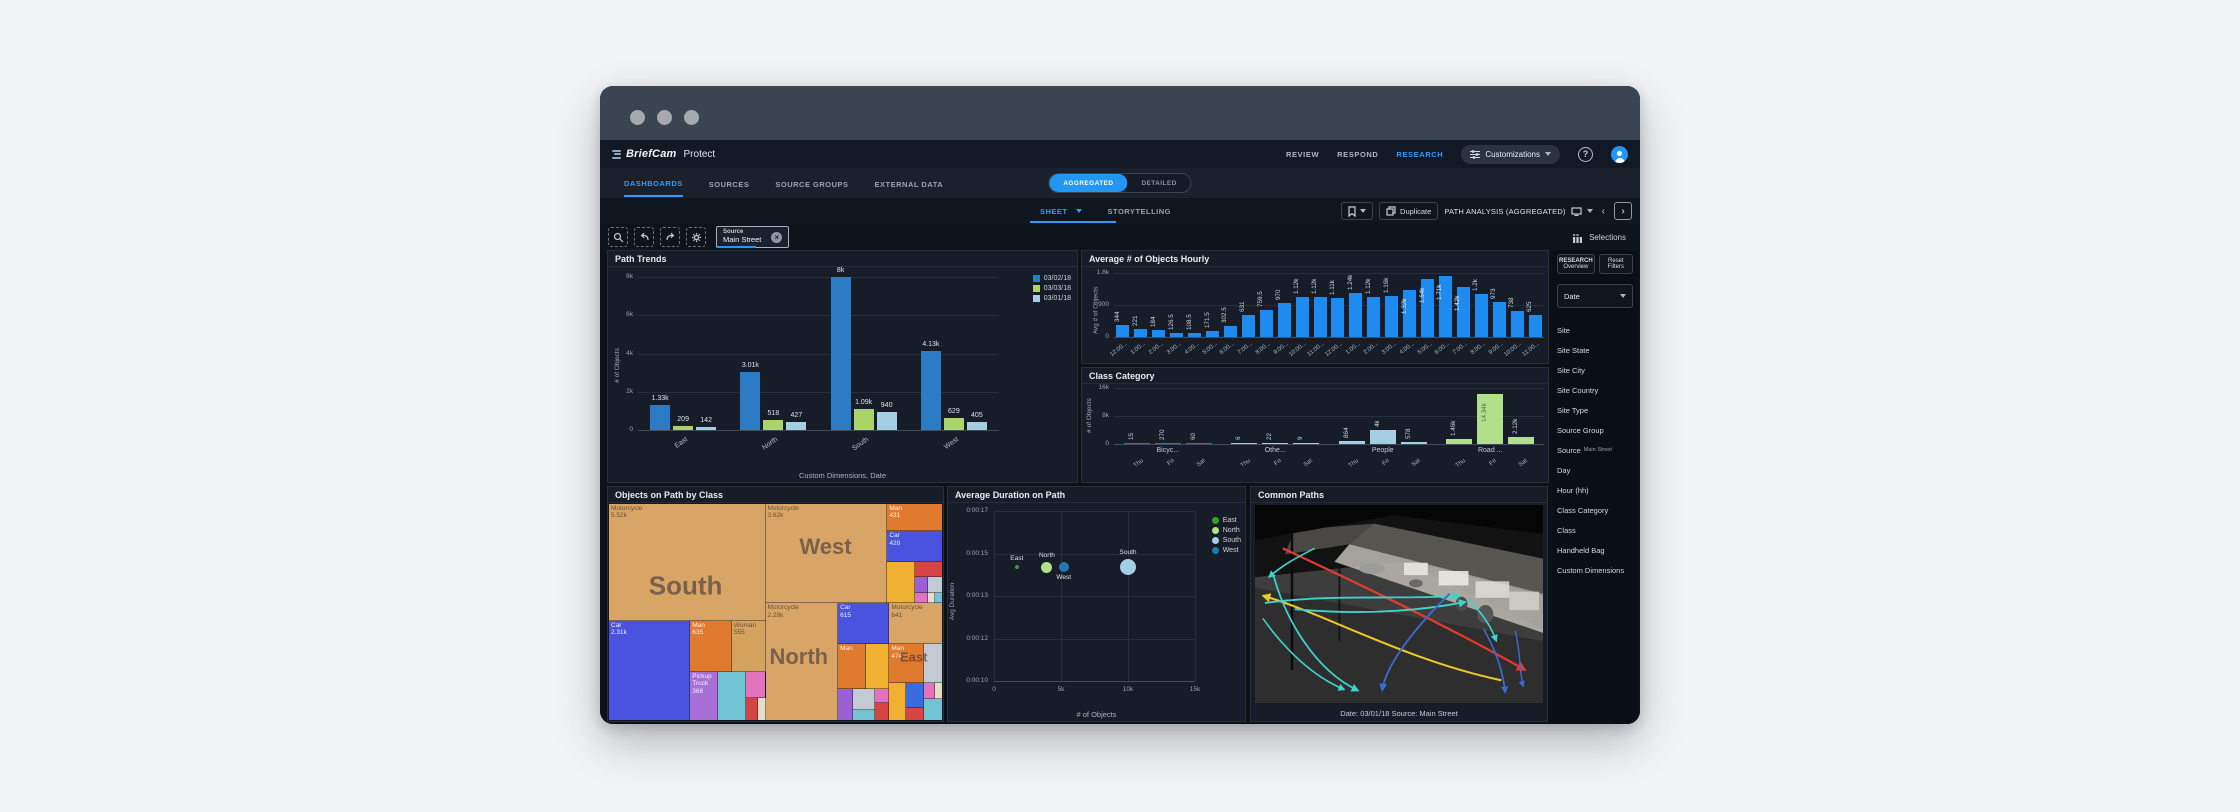 The height and width of the screenshot is (812, 2240). What do you see at coordinates (1573, 350) in the screenshot?
I see `sidebar-item-site-state: Site State` at bounding box center [1573, 350].